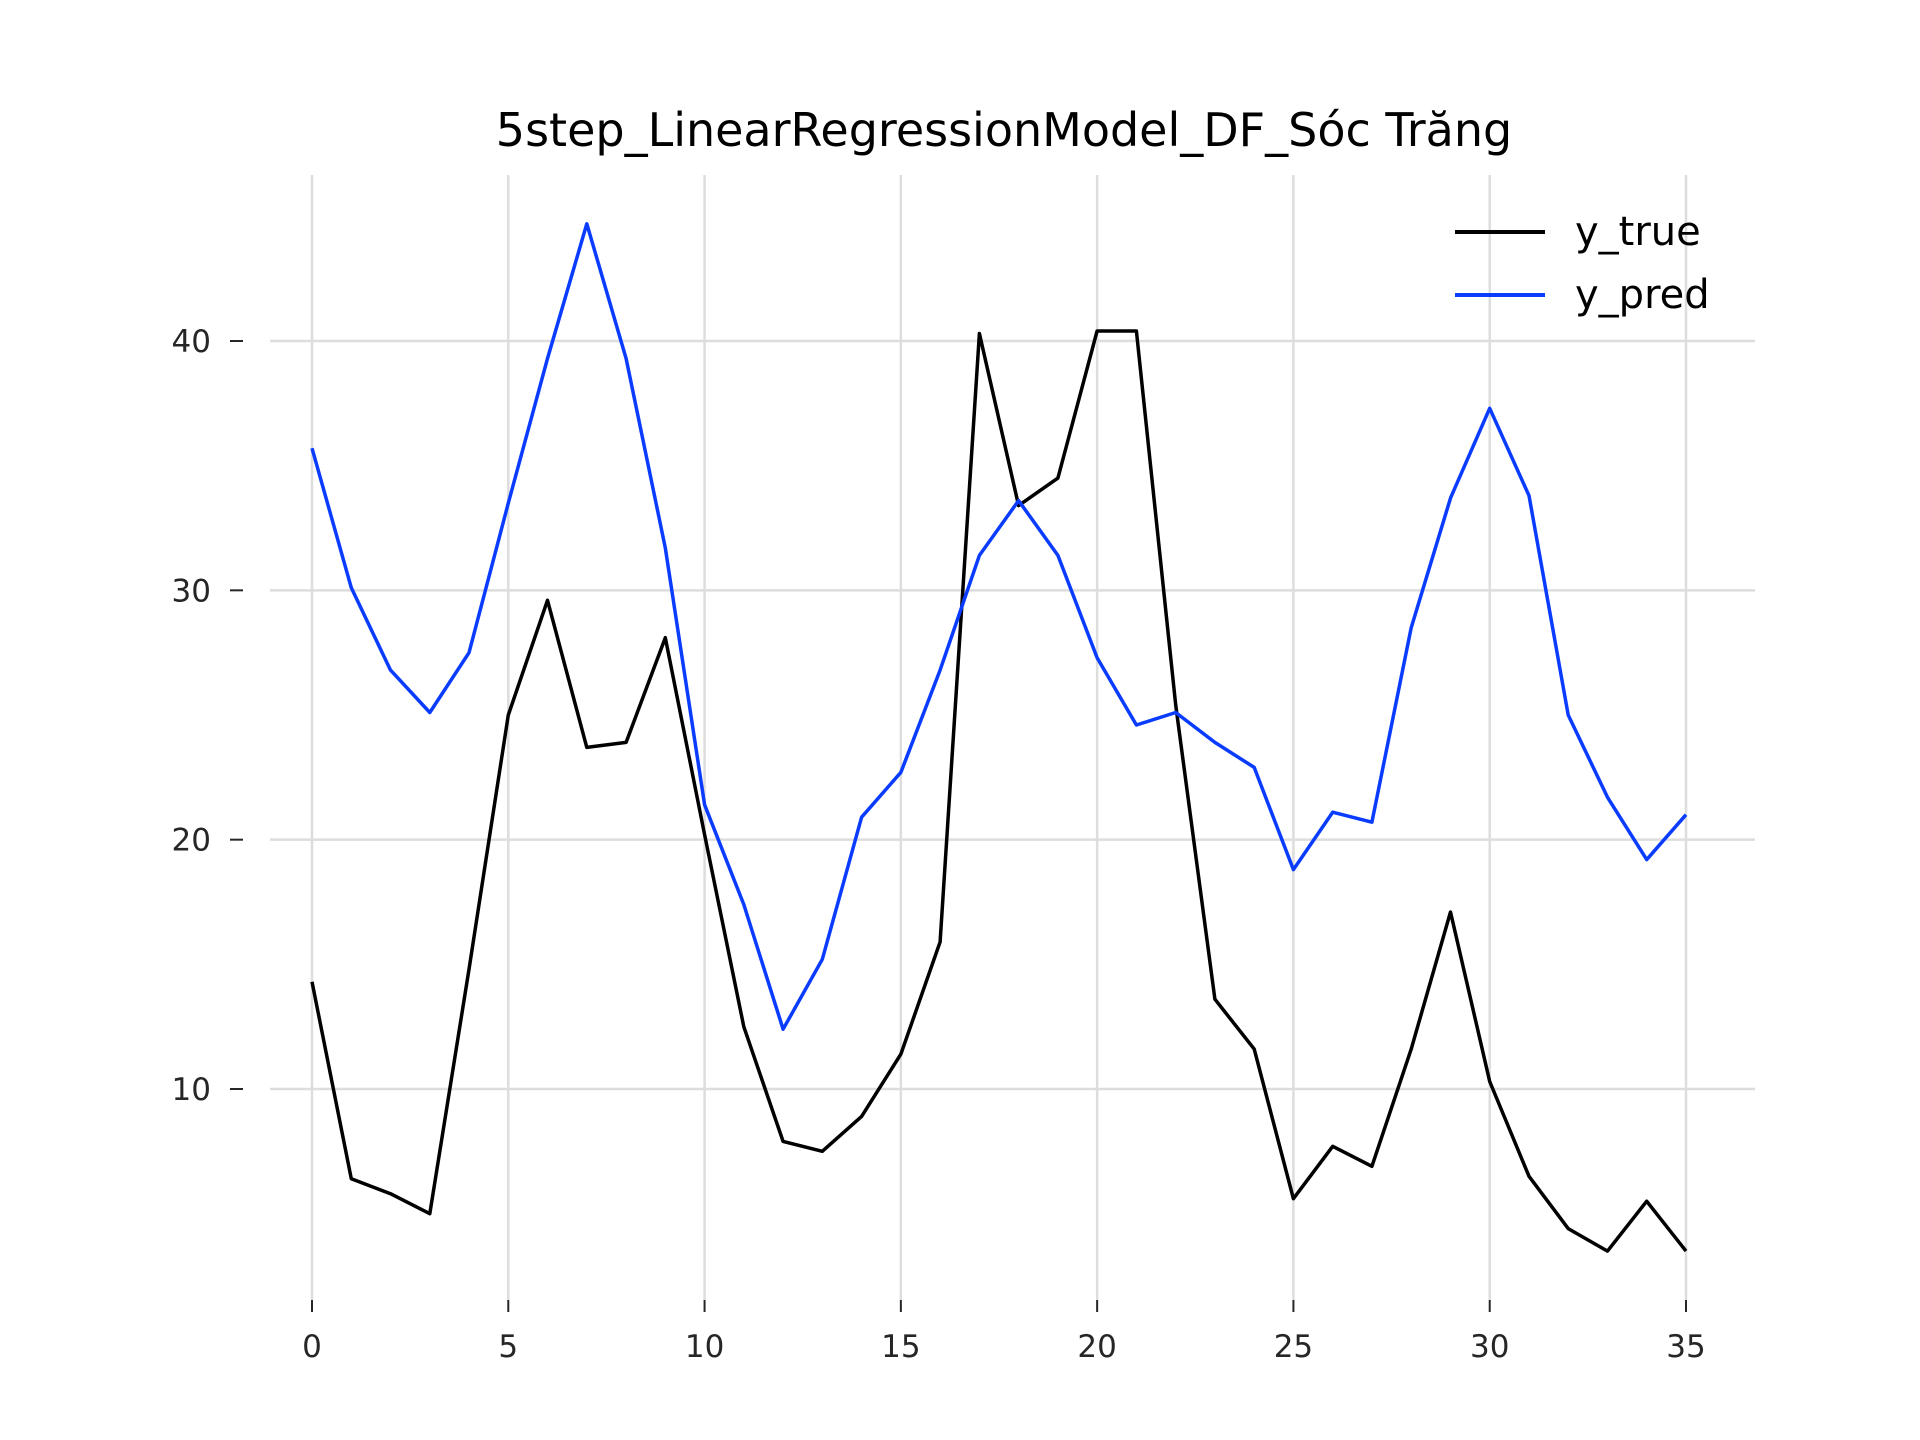 Image resolution: width=1920 pixels, height=1440 pixels. Describe the element at coordinates (1582, 263) in the screenshot. I see `legend: y_true y_pred` at that location.